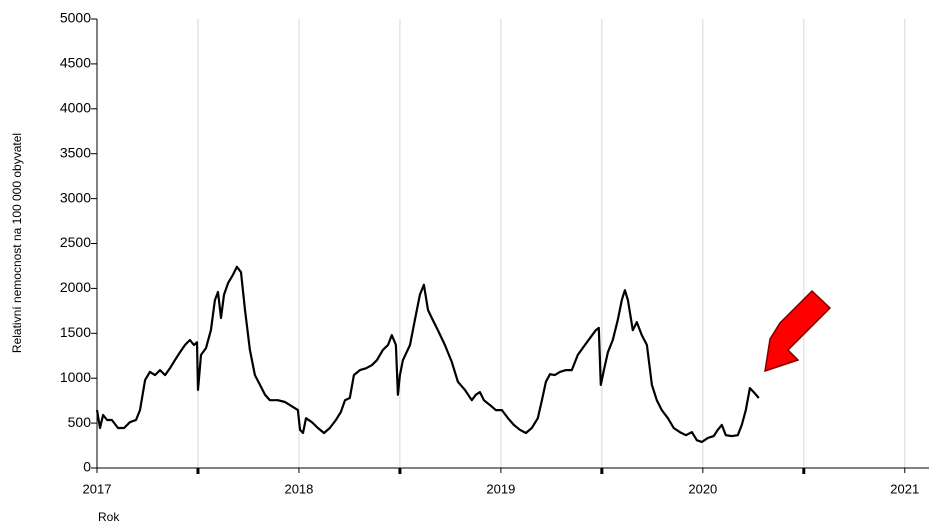 This screenshot has height=524, width=931. I want to click on arrow, so click(798, 331).